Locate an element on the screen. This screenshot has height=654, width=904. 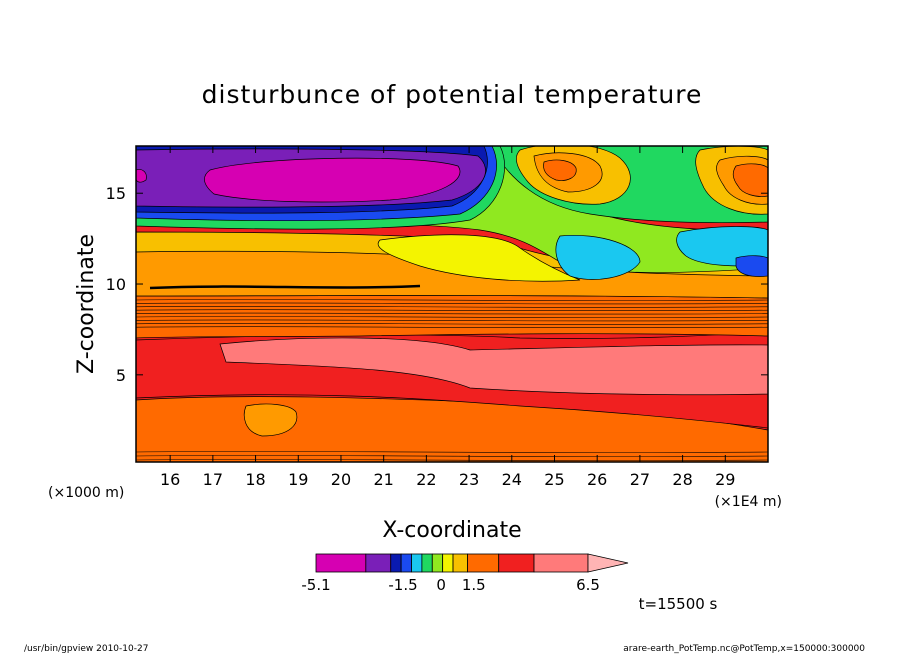
x-tick-label: 24 is located at coordinates (512, 479).